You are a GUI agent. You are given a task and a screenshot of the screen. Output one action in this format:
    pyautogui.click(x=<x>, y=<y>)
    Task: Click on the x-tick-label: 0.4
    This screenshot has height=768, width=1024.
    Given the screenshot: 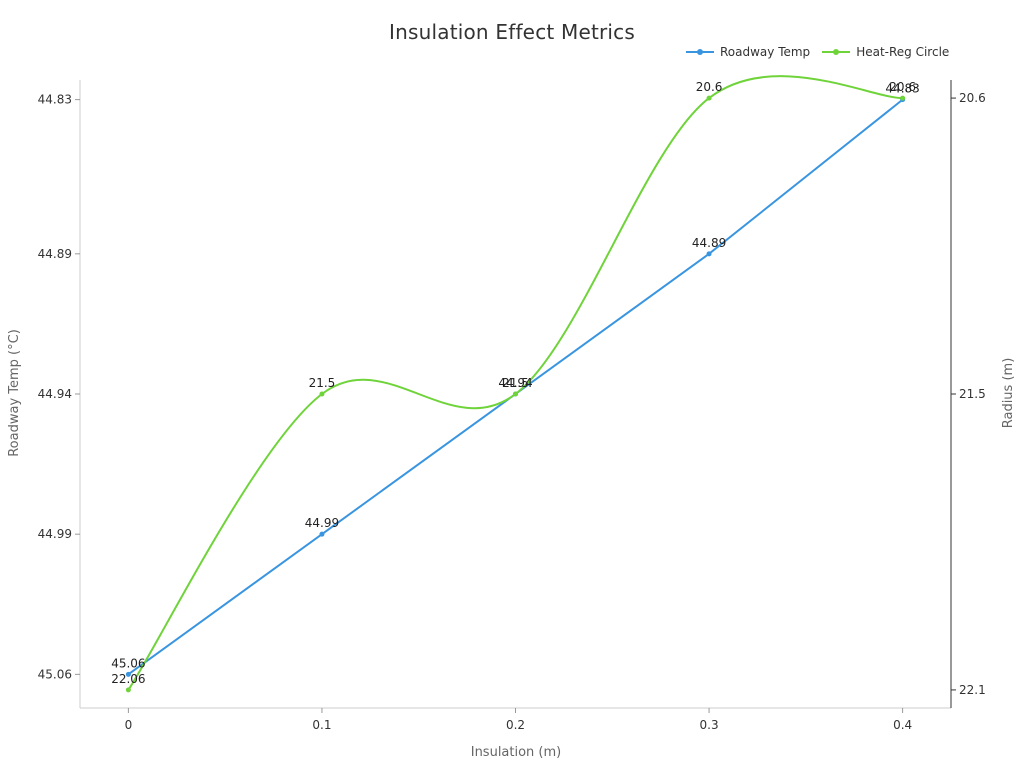 What is the action you would take?
    pyautogui.click(x=902, y=725)
    